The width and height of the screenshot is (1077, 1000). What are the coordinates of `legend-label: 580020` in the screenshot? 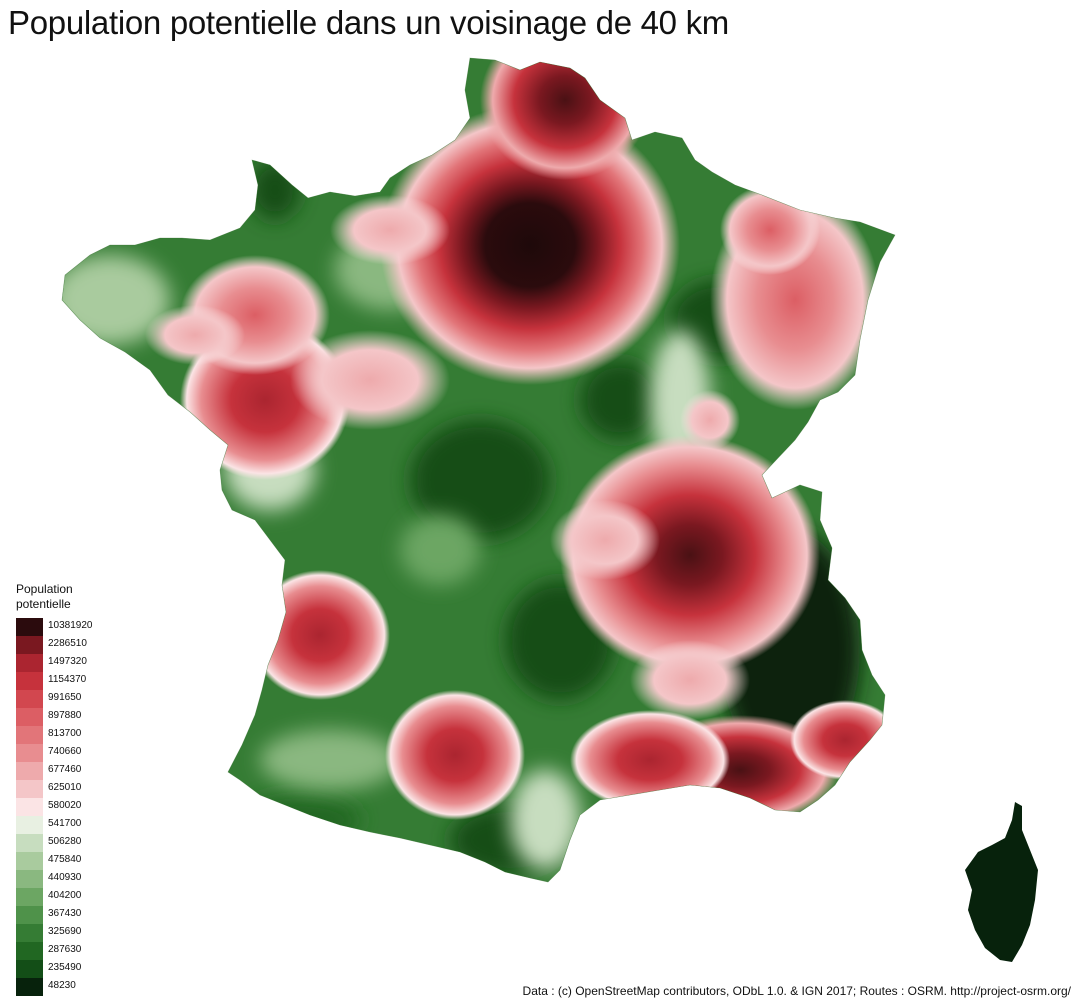 It's located at (65, 805).